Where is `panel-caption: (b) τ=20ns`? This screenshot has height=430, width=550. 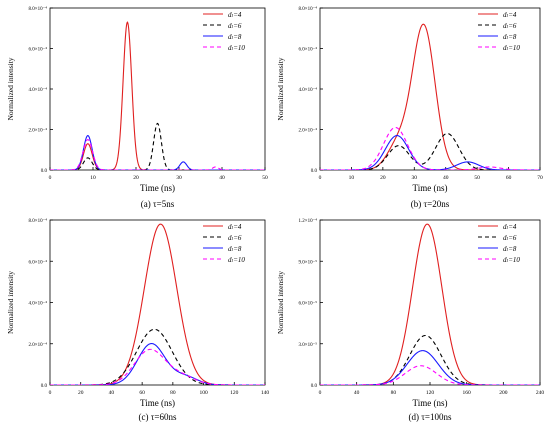 panel-caption: (b) τ=20ns is located at coordinates (430, 204).